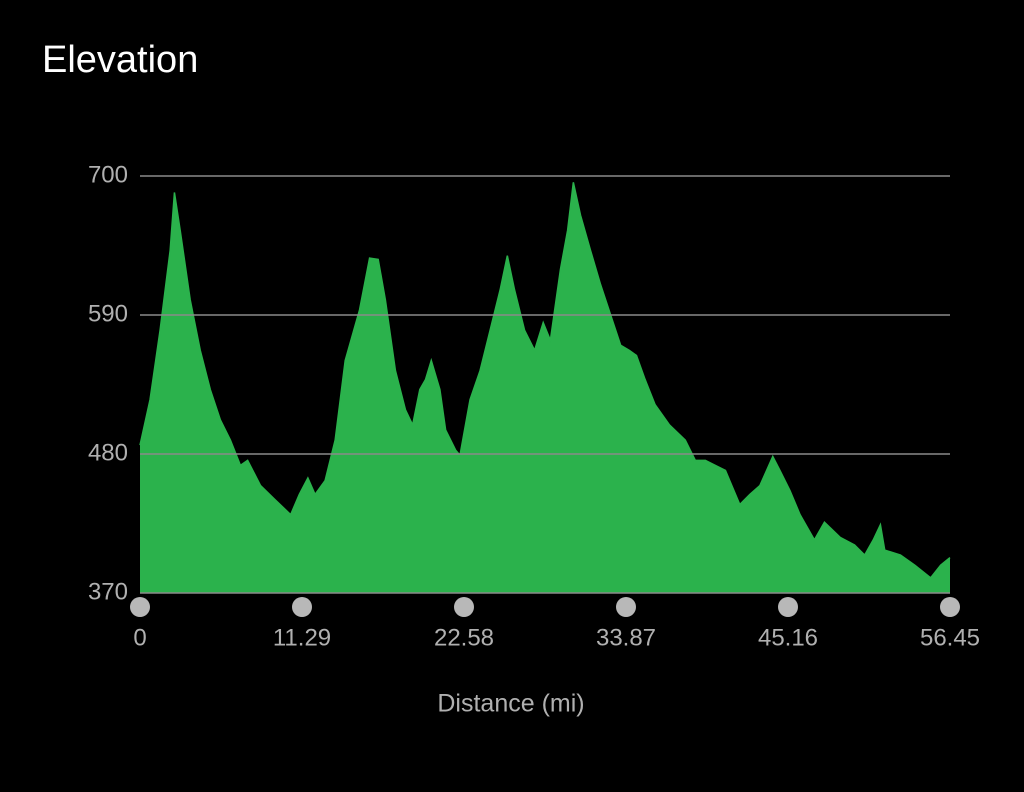  Describe the element at coordinates (510, 704) in the screenshot. I see `x-axis-label: Distance (mi)` at that location.